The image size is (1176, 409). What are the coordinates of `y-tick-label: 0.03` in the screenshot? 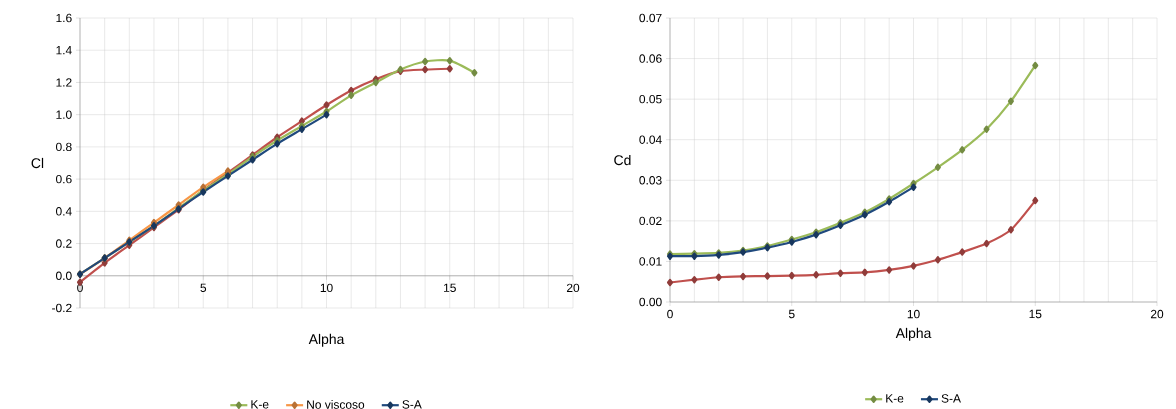 It's located at (650, 180).